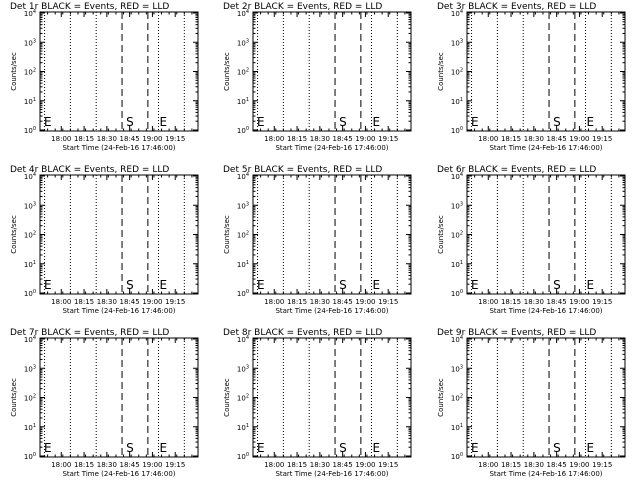 This screenshot has width=640, height=480. Describe the element at coordinates (302, 333) in the screenshot. I see `panel-title: Det 8r BLACK = Events, RED = LLD` at that location.